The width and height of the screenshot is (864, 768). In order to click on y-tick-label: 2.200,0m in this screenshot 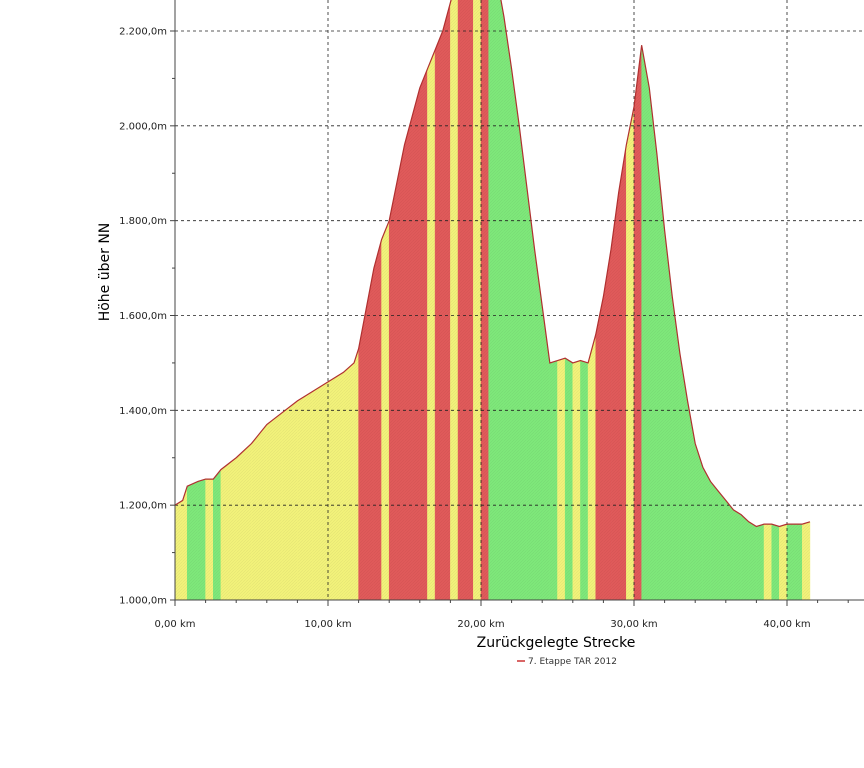, I will do `click(143, 32)`.